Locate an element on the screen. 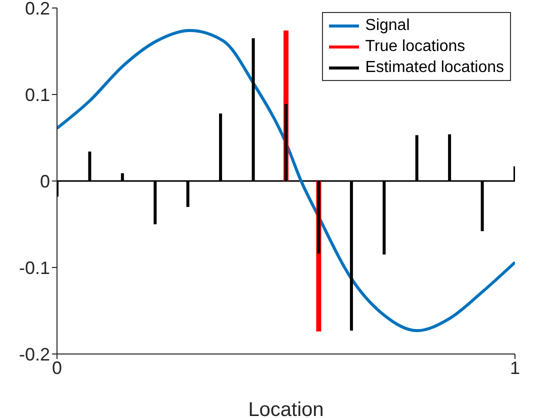  y-tick-label: 0.2 is located at coordinates (37, 9).